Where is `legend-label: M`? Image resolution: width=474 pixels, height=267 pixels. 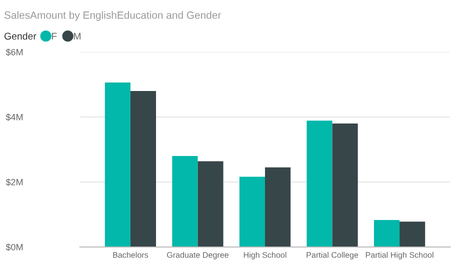 legend-label: M is located at coordinates (77, 36).